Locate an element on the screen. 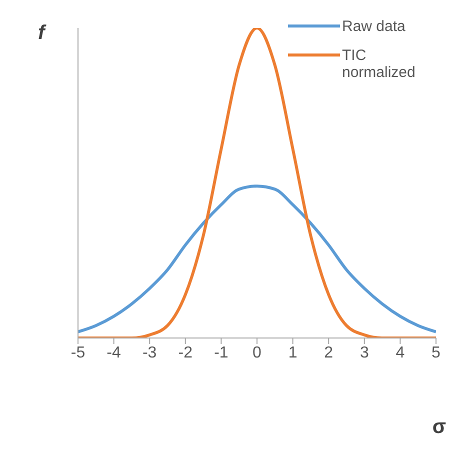 This screenshot has width=456, height=461. legend-label: Raw data is located at coordinates (374, 26).